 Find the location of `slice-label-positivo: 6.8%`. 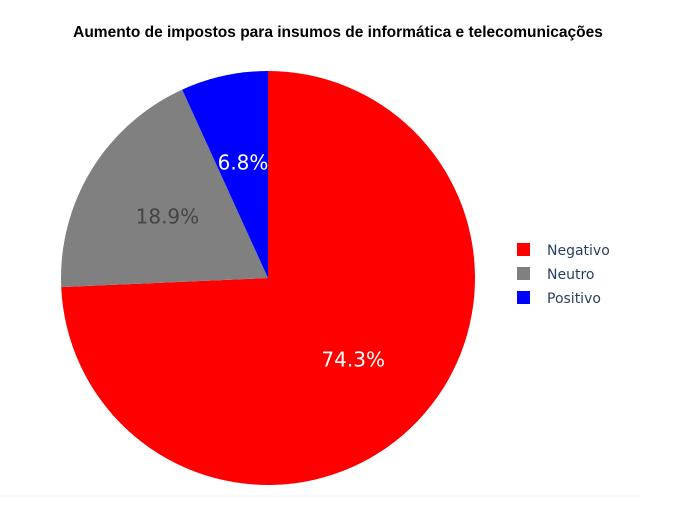

slice-label-positivo: 6.8% is located at coordinates (243, 163).